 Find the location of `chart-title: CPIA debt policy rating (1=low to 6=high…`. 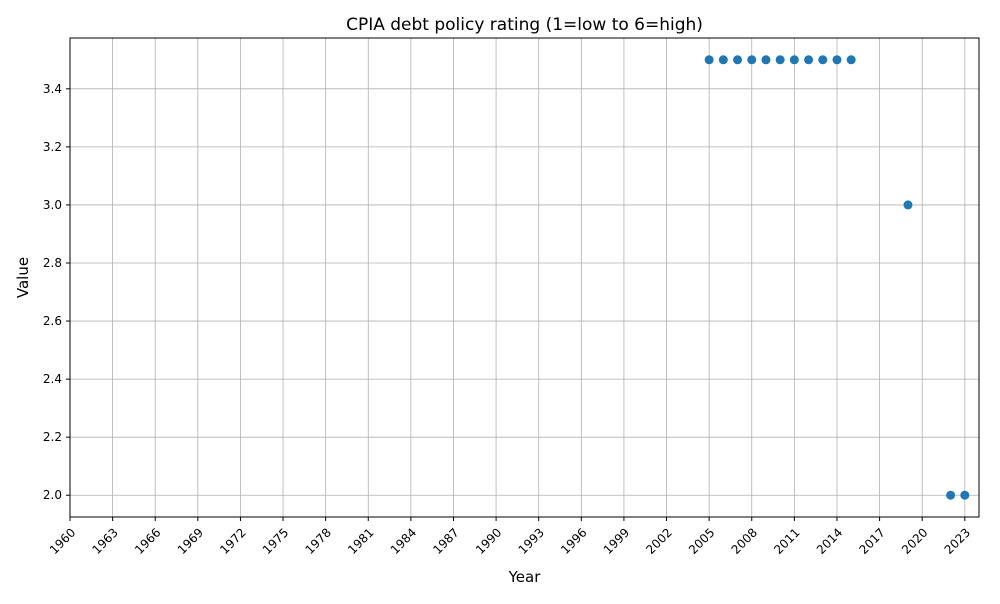

chart-title: CPIA debt policy rating (1=low to 6=high… is located at coordinates (524, 25).